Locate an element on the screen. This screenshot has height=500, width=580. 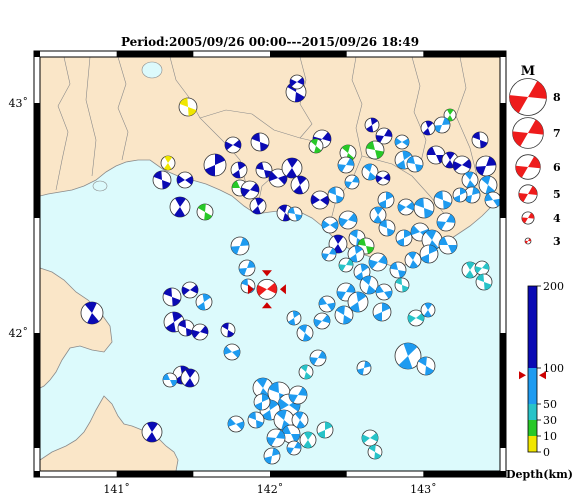
lon-tick-label: 143˚ is located at coordinates (423, 489).